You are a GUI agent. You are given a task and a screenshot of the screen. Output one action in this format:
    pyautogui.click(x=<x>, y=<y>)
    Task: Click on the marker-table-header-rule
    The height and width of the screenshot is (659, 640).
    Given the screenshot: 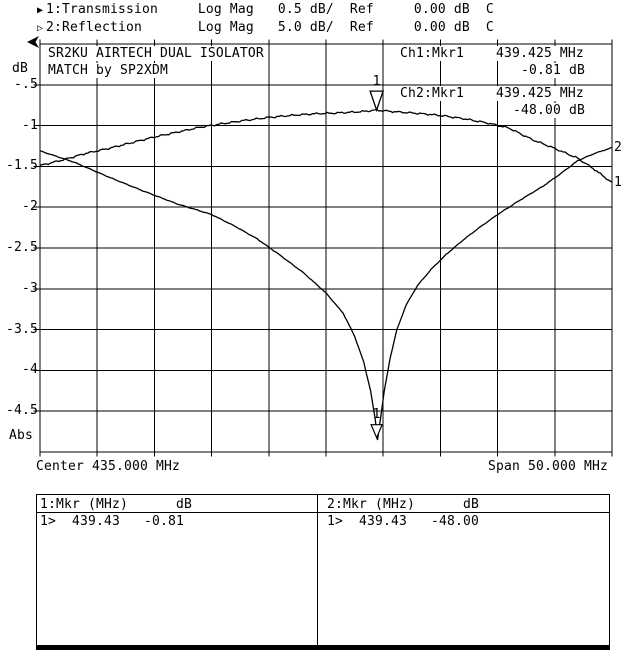 What is the action you would take?
    pyautogui.click(x=323, y=512)
    